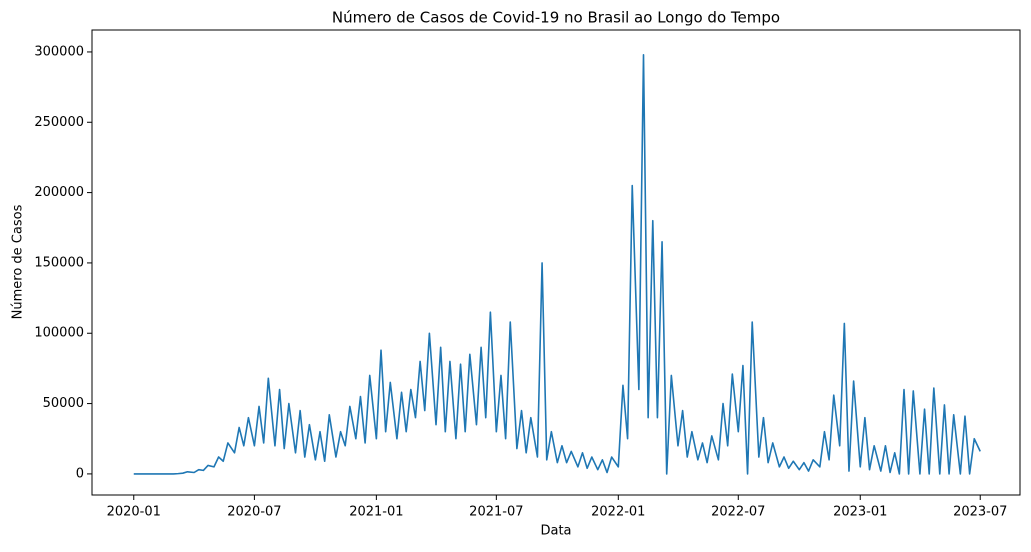 This screenshot has width=1031, height=552. Describe the element at coordinates (376, 512) in the screenshot. I see `x-tick-label: 2021-01` at that location.